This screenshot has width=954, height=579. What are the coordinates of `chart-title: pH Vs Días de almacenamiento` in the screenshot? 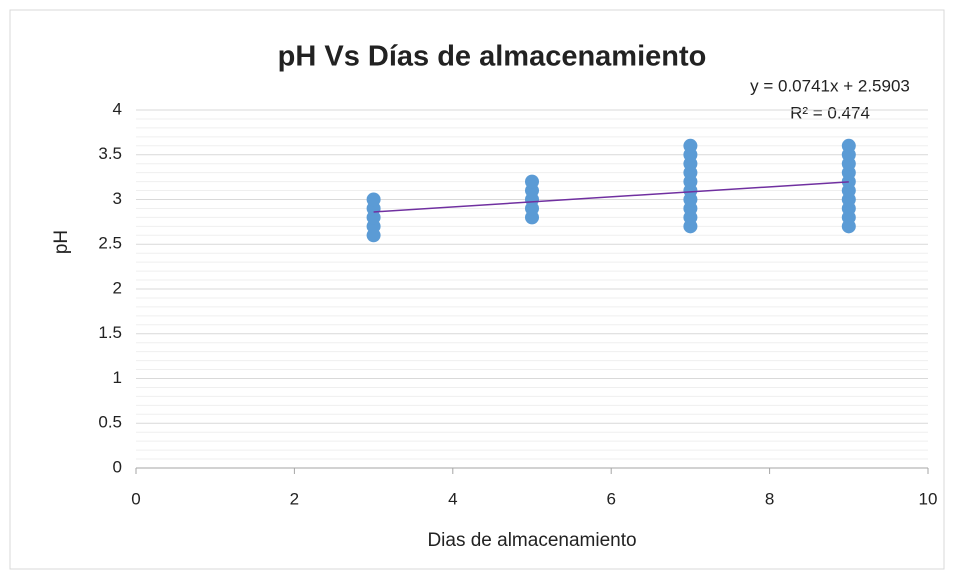 It's located at (492, 57).